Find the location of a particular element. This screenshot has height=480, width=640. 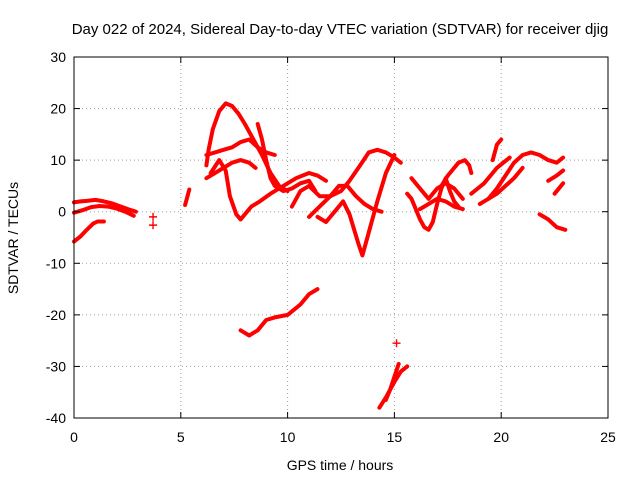

series-trace-sat-k is located at coordinates (345, 201).